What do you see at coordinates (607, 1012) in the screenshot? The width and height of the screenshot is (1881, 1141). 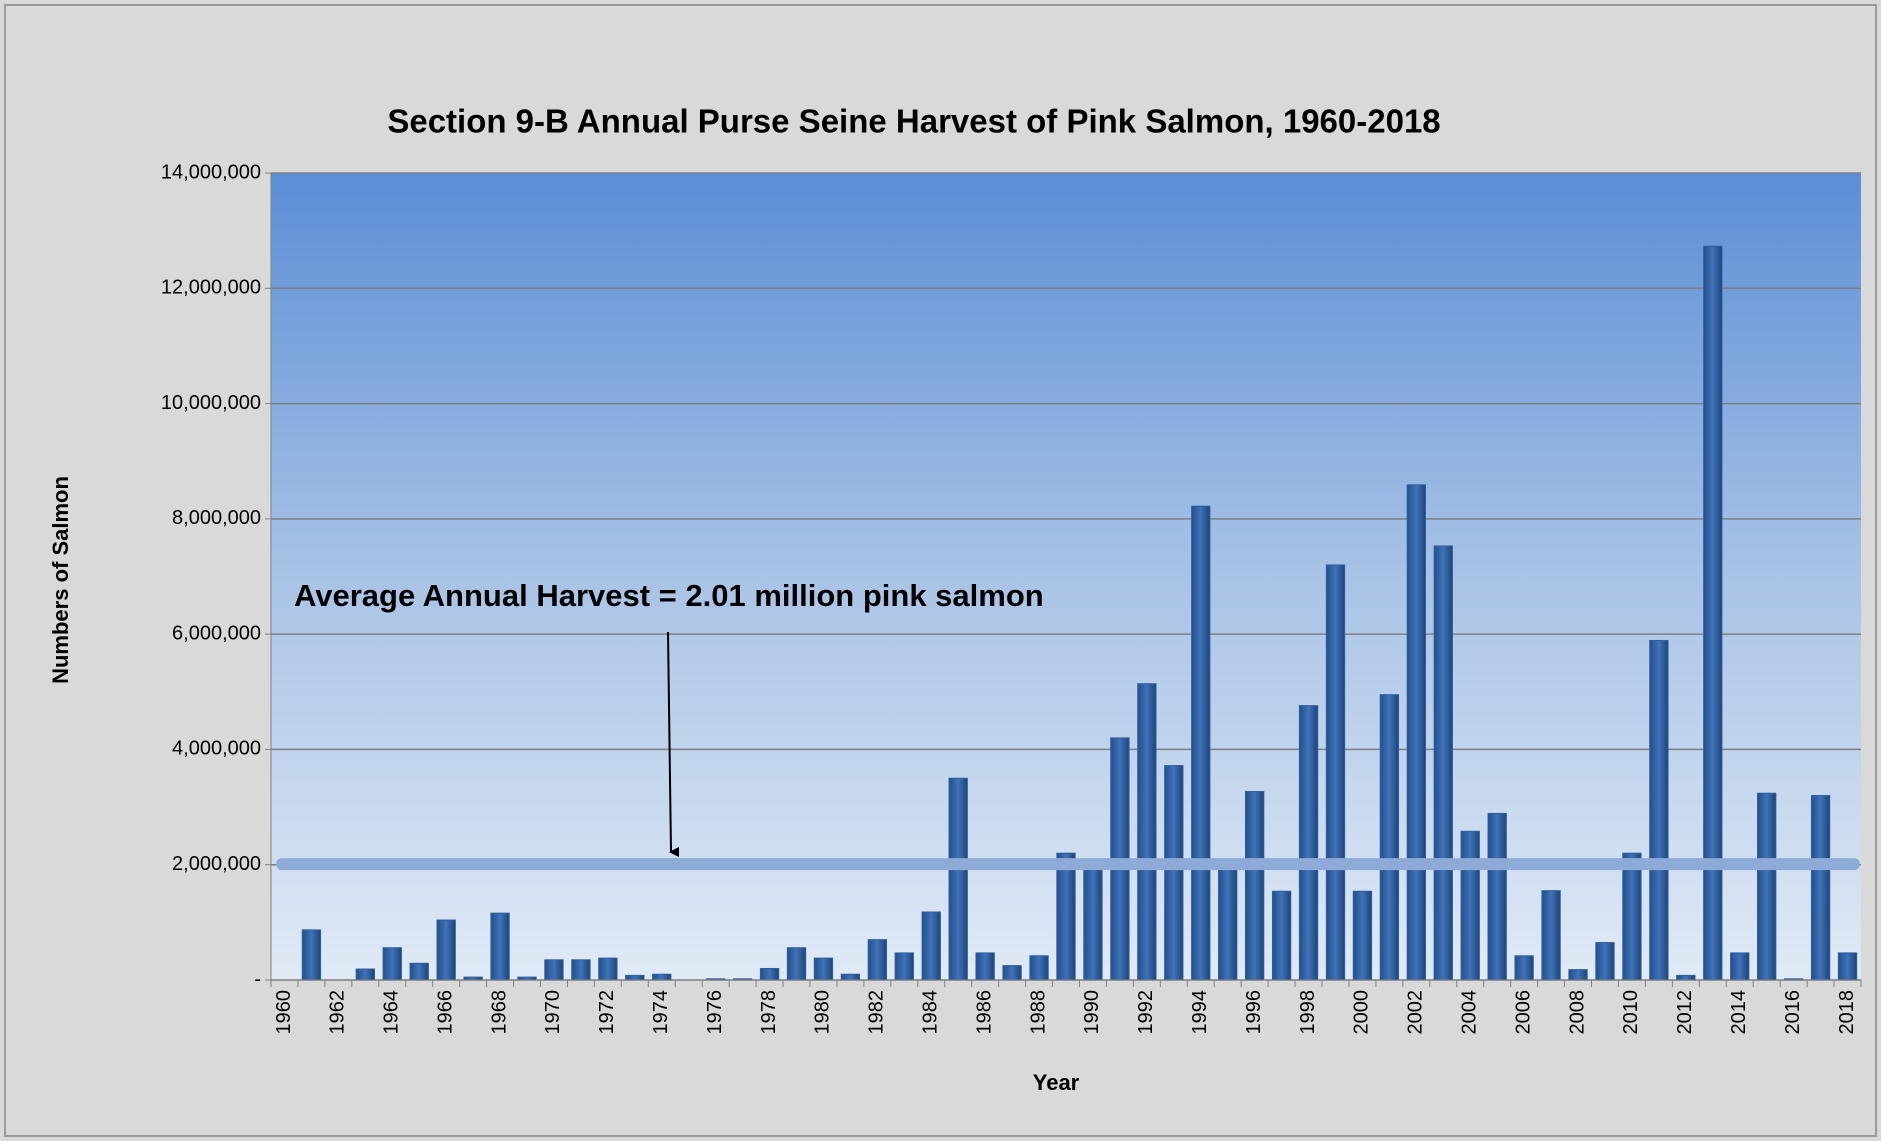 I see `x-tick-label: 1972` at bounding box center [607, 1012].